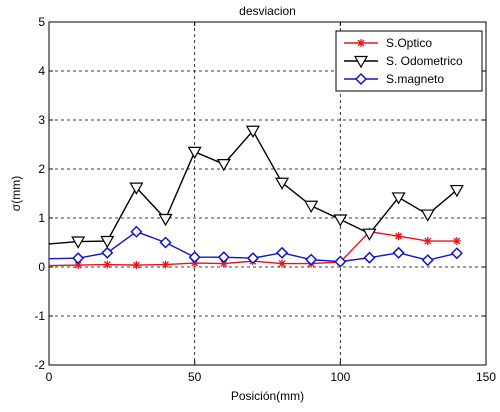 This screenshot has width=500, height=412. Describe the element at coordinates (415, 79) in the screenshot. I see `legend-label: S.magneto` at that location.